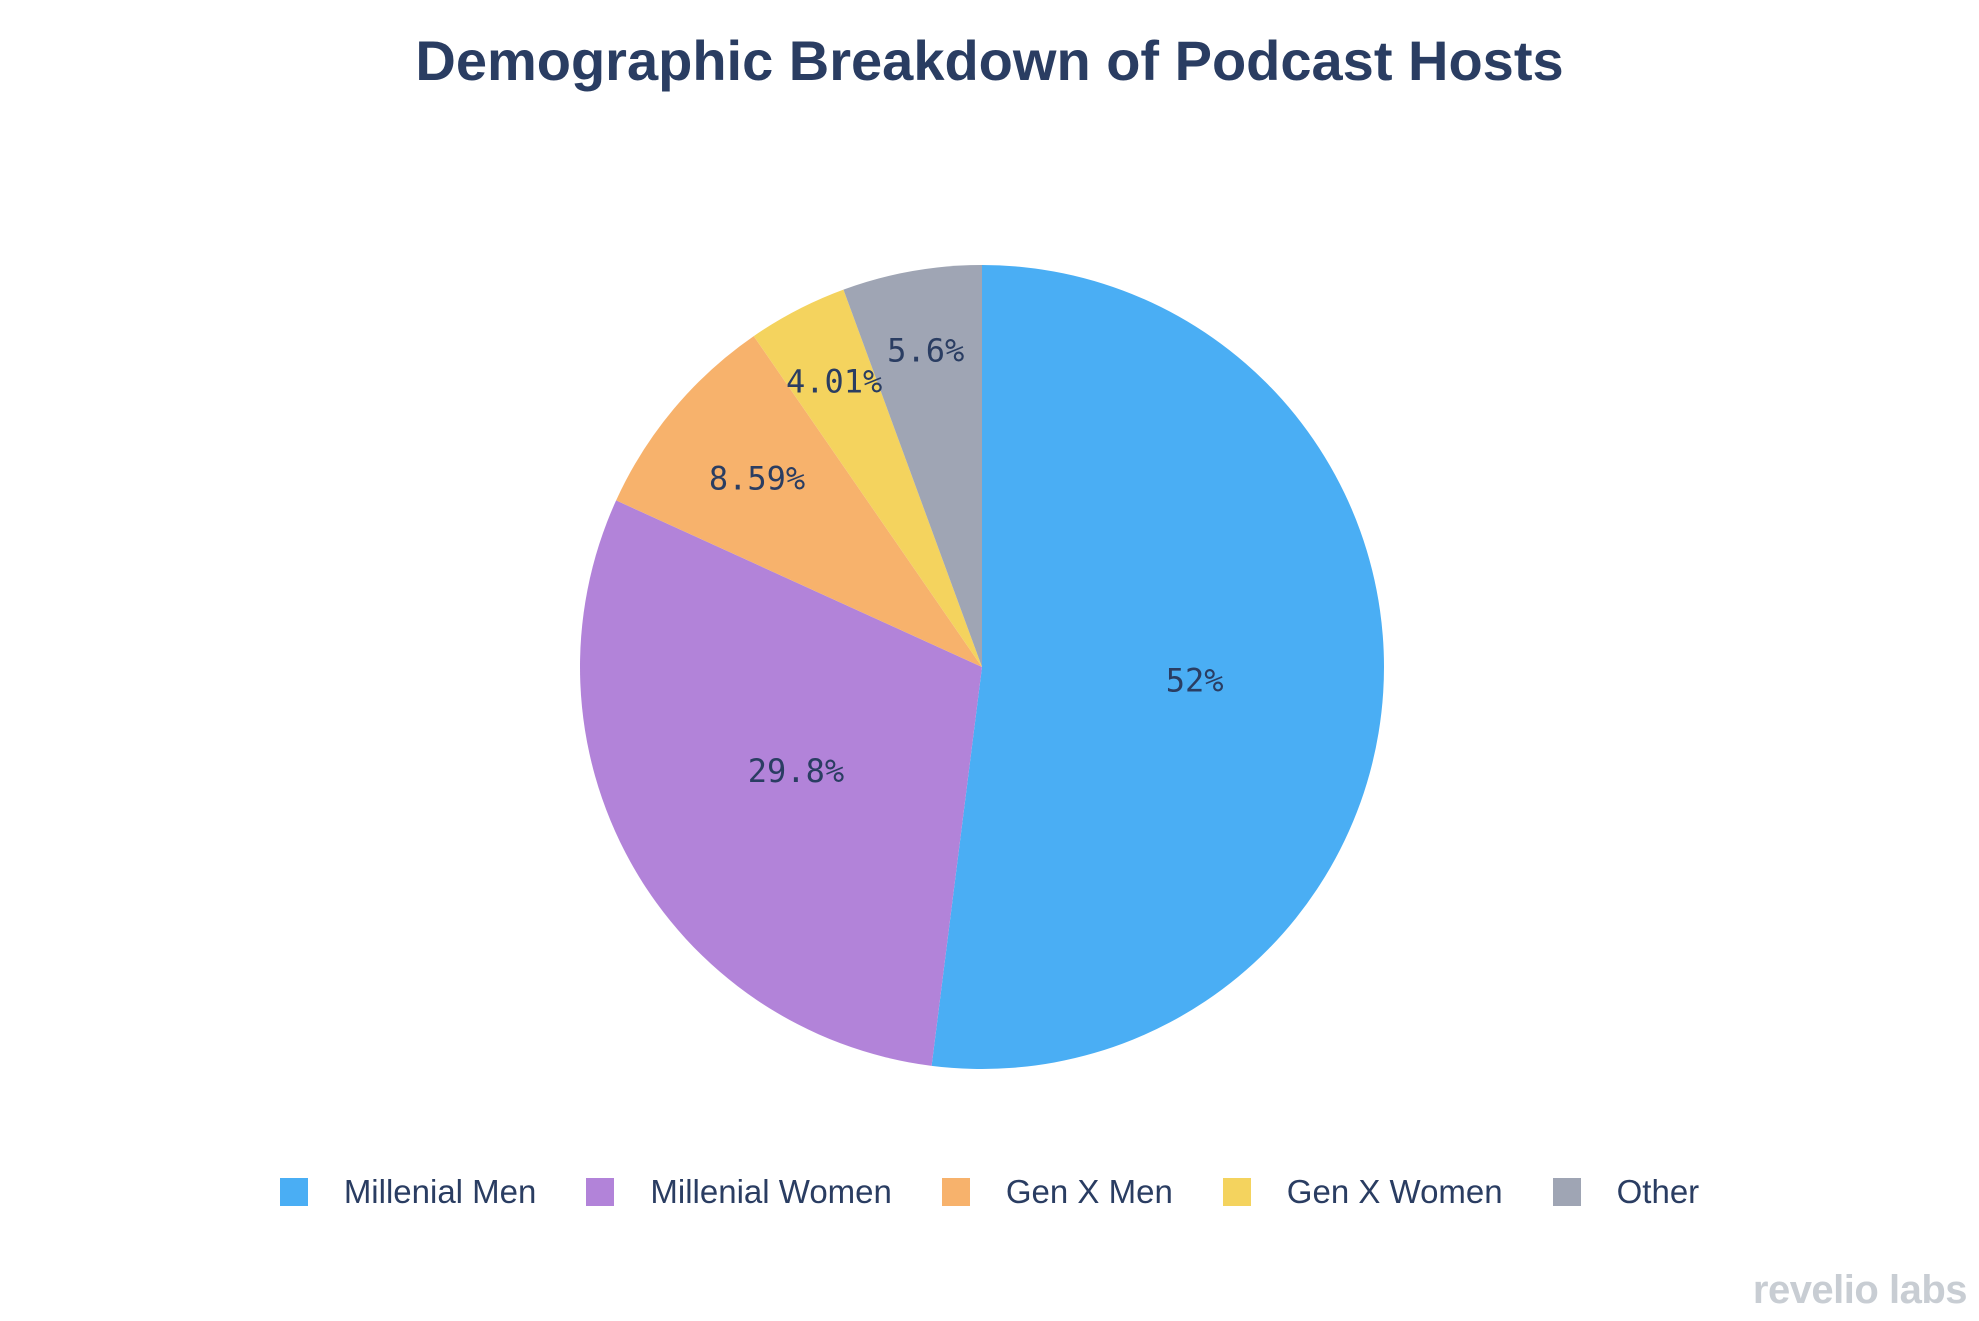 This screenshot has height=1321, width=1979. I want to click on legend-label: Gen X Women, so click(1394, 1191).